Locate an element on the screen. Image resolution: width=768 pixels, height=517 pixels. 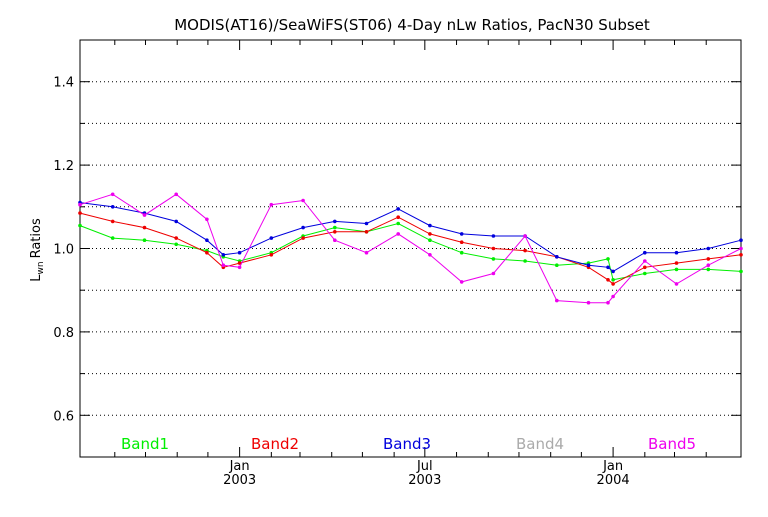
legend-item-band2: Band2 is located at coordinates (275, 444).